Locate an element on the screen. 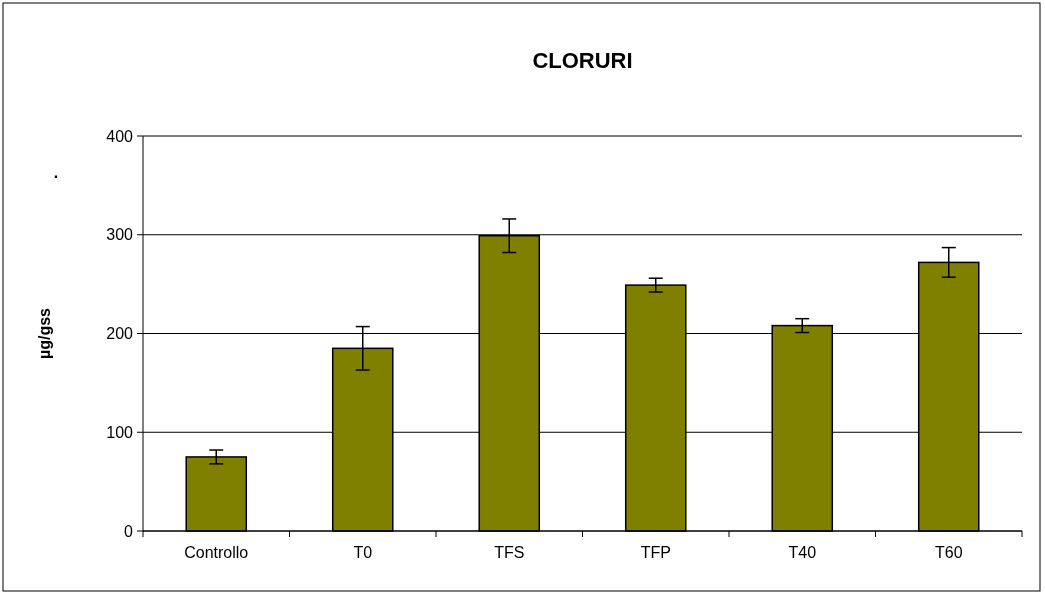  y-tick-label: 0 is located at coordinates (129, 531).